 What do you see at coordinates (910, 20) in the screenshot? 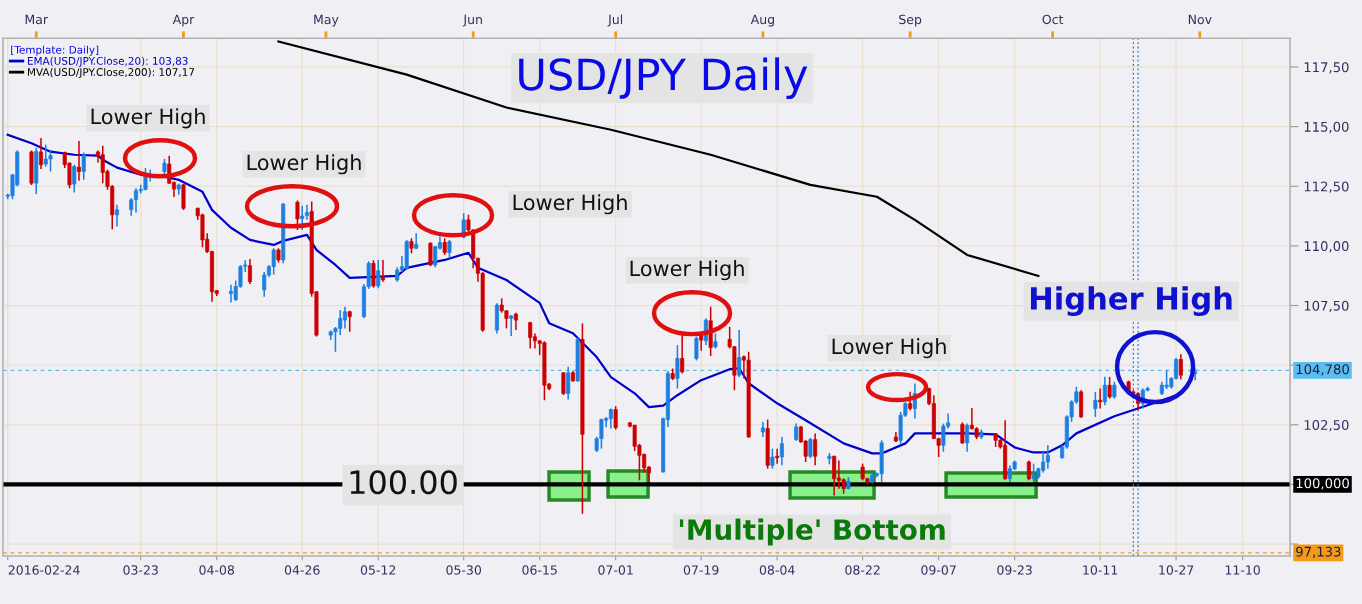
I see `x2-tick-label: Sep` at bounding box center [910, 20].